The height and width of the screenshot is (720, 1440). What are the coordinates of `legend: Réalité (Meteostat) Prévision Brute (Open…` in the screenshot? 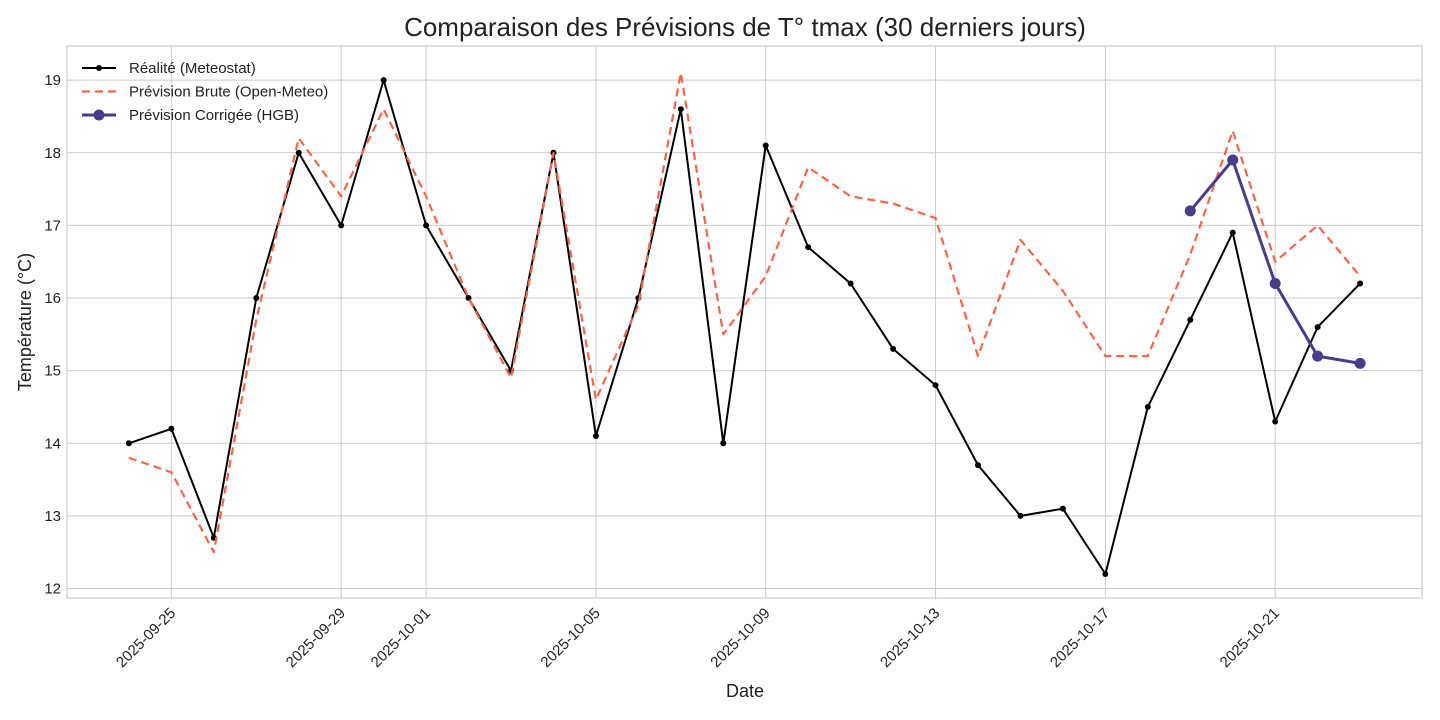 It's located at (205, 92).